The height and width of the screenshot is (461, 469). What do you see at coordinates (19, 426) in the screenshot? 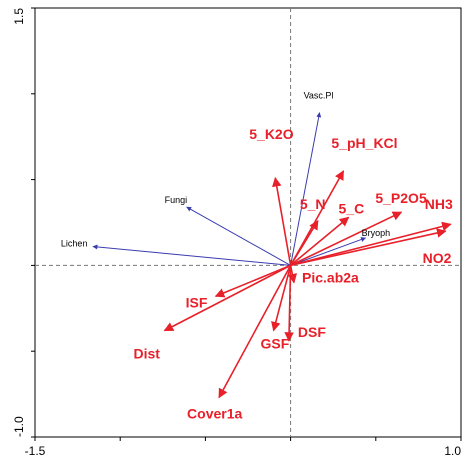
I see `y-tick-label-min: -1.0` at bounding box center [19, 426].